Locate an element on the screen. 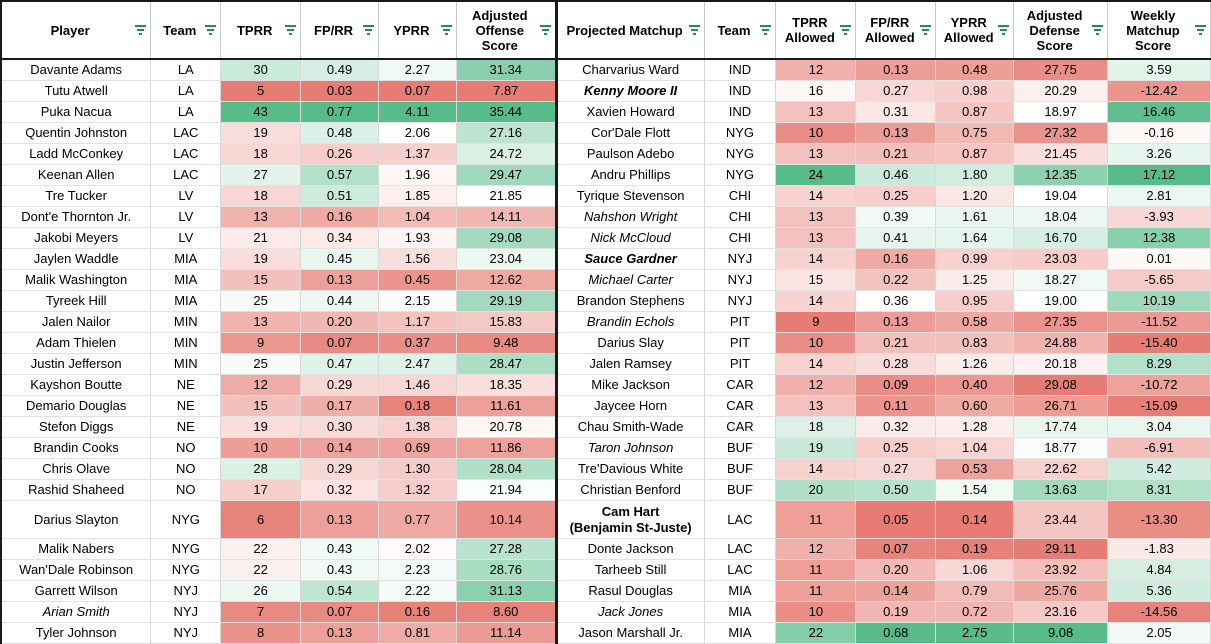  team-cell: NYG is located at coordinates (186, 570).